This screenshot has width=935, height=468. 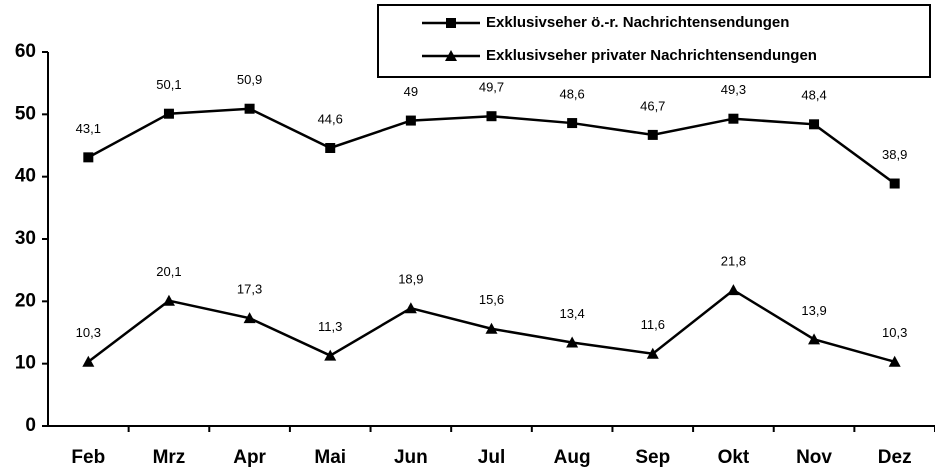 I want to click on x-tick-label: Mai, so click(x=330, y=457).